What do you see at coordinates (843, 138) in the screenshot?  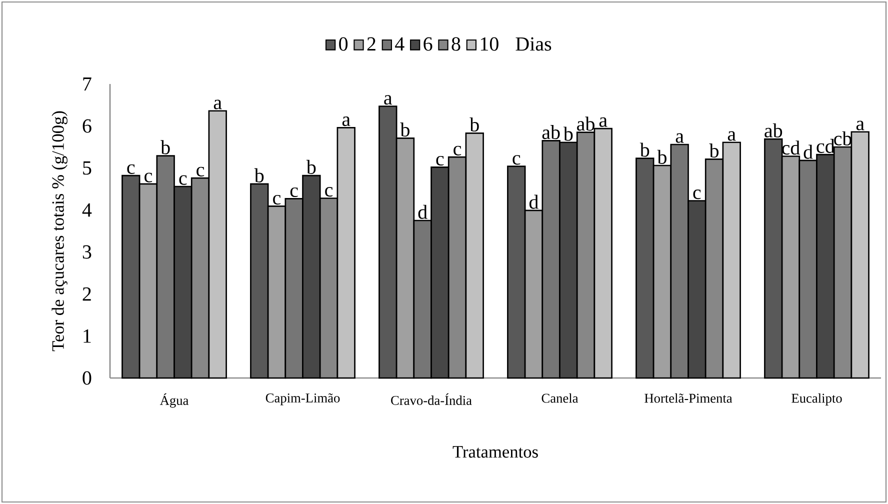 I see `data-label: cb` at bounding box center [843, 138].